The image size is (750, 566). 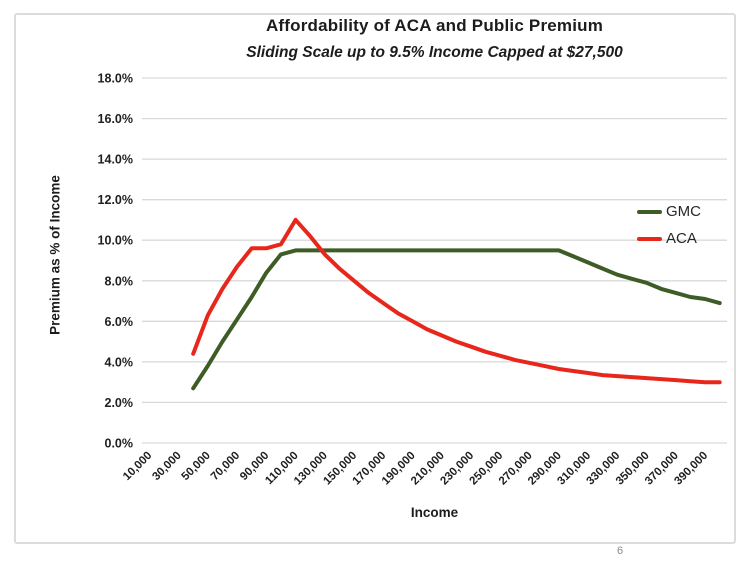 I want to click on x-tick-label: 50,000, so click(x=196, y=466).